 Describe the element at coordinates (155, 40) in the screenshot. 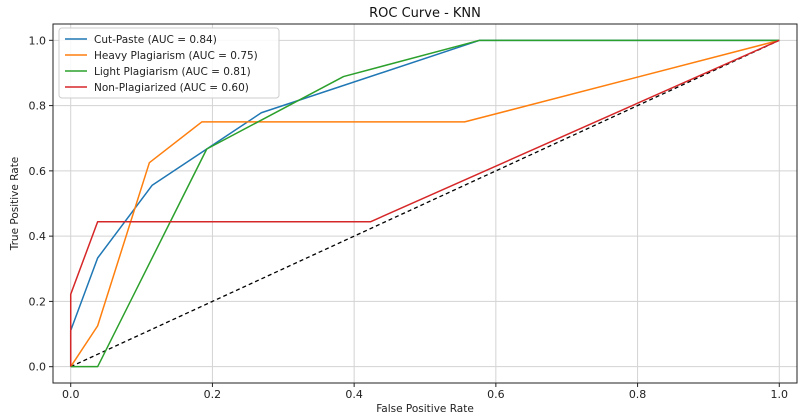

I see `legend-entry: Cut-Paste (AUC = 0.84)` at that location.